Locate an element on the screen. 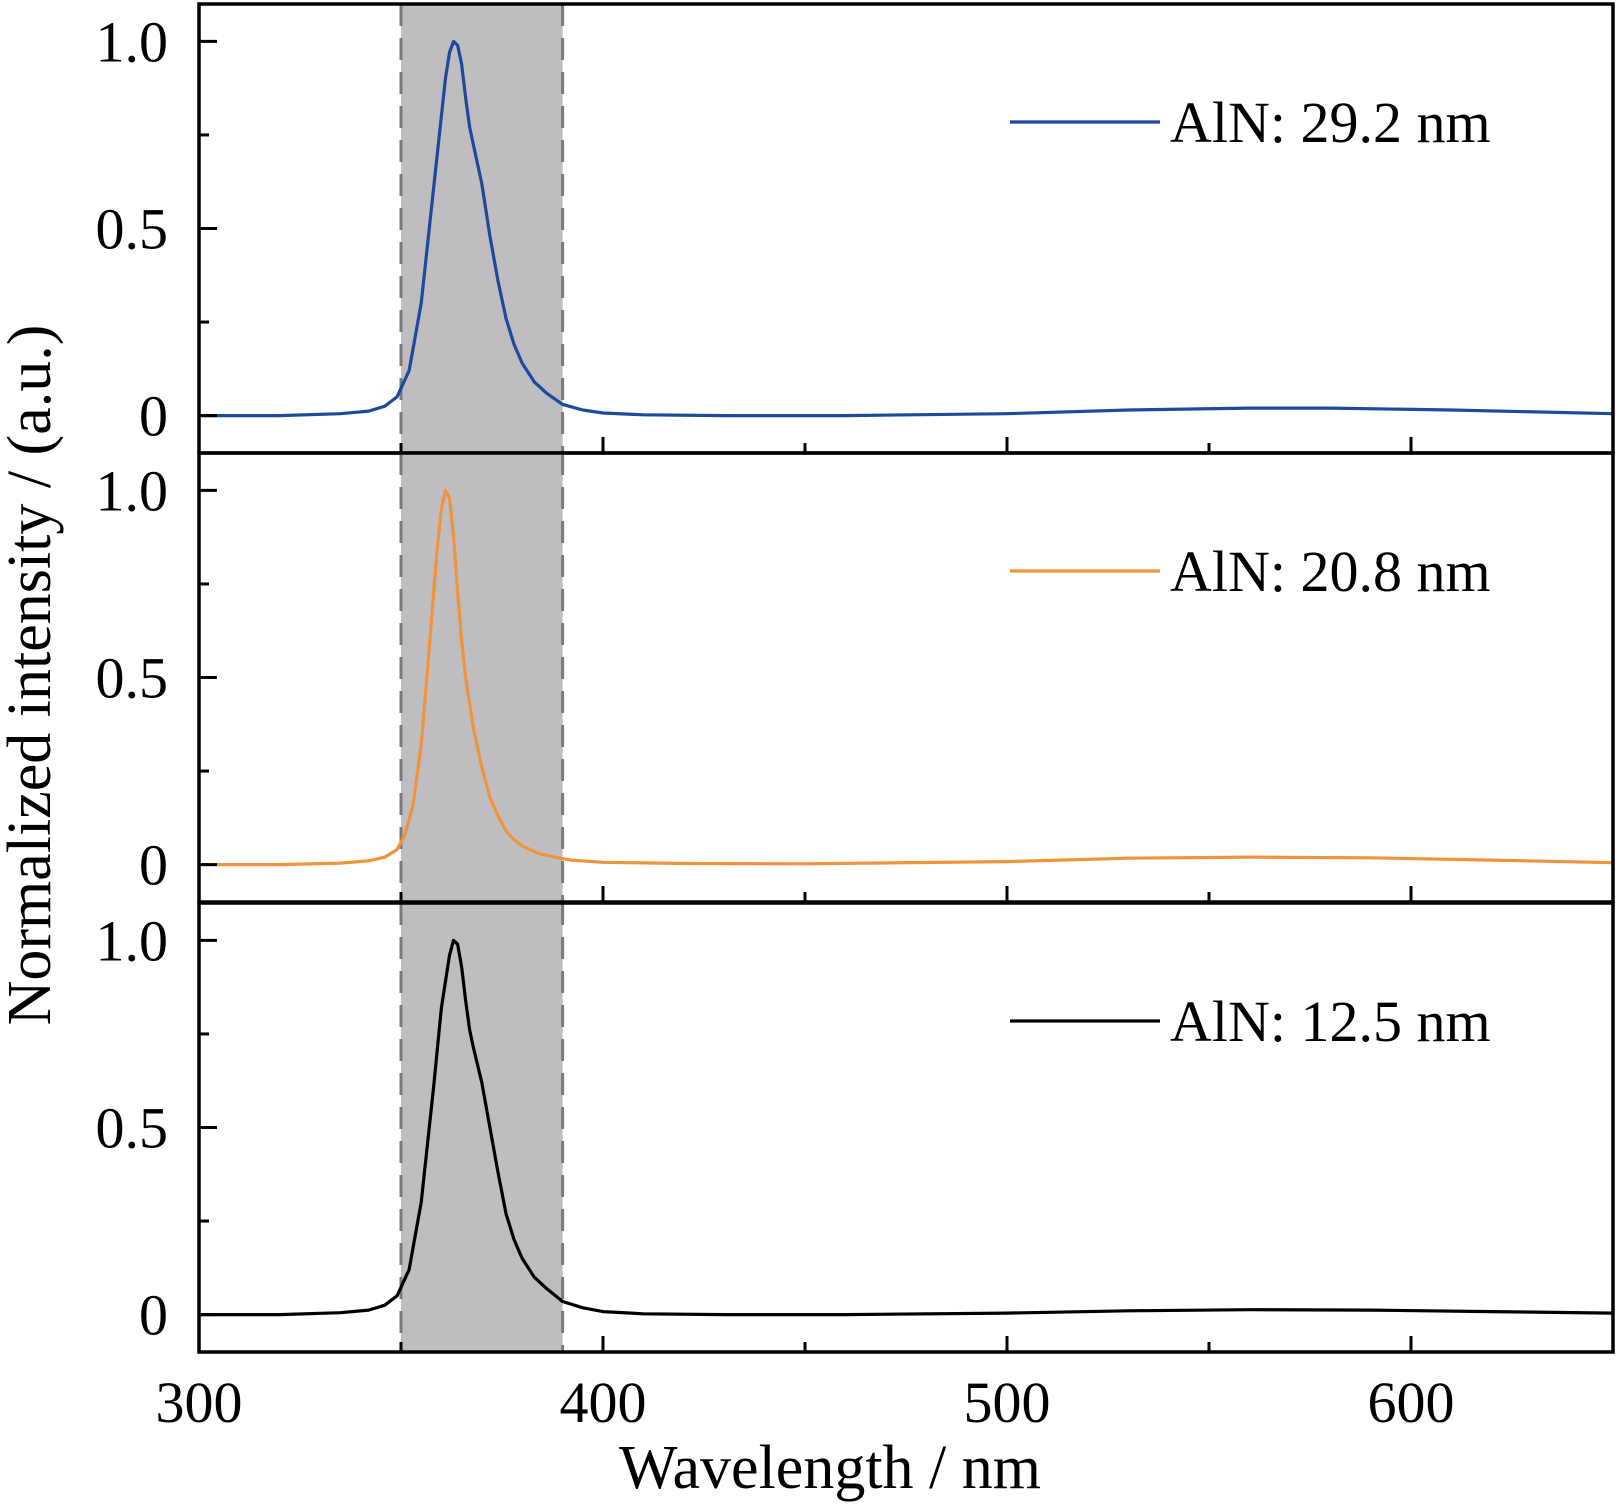  legend-label: AlN: 29.2 nm is located at coordinates (1330, 122).